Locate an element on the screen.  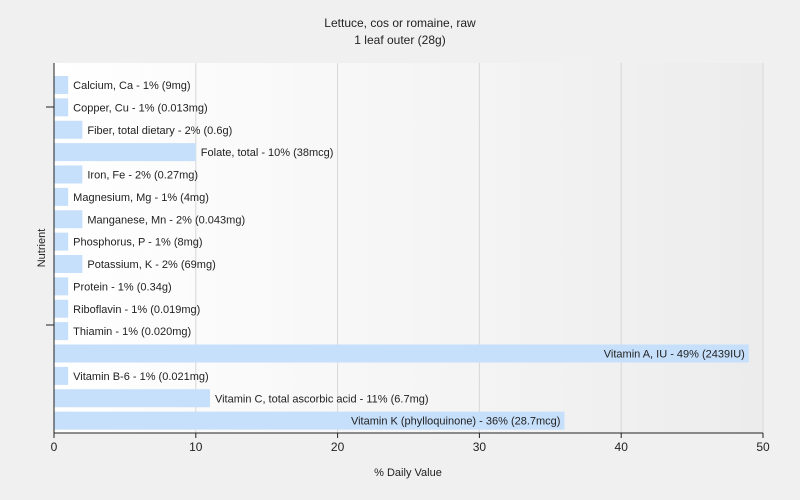
x-tick-label: 10 is located at coordinates (196, 447).